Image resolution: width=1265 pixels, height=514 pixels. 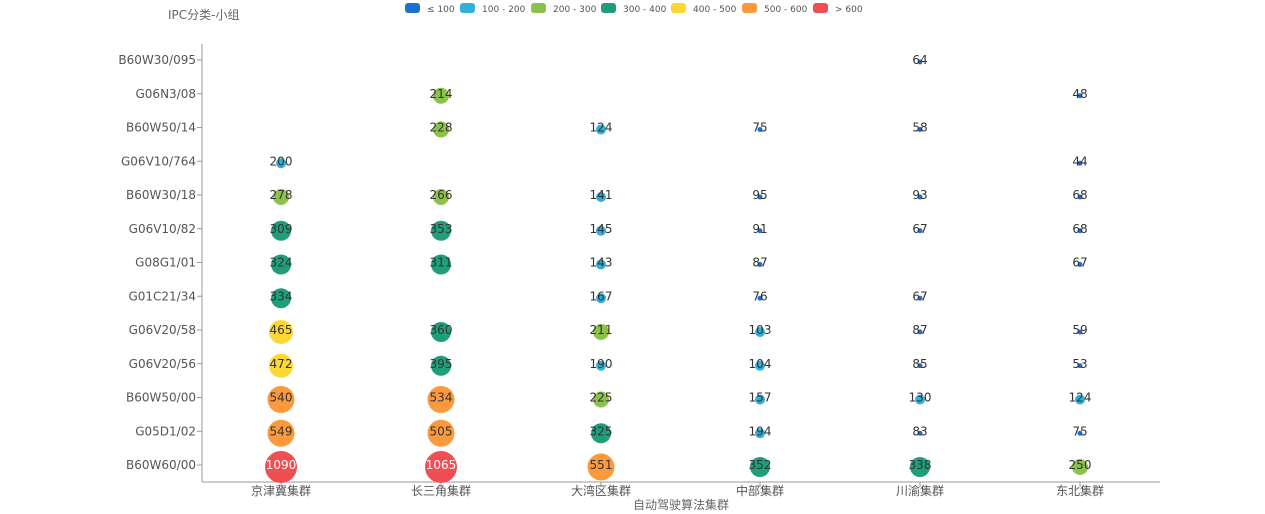 What do you see at coordinates (281, 431) in the screenshot?
I see `bubble-value-label: 549` at bounding box center [281, 431].